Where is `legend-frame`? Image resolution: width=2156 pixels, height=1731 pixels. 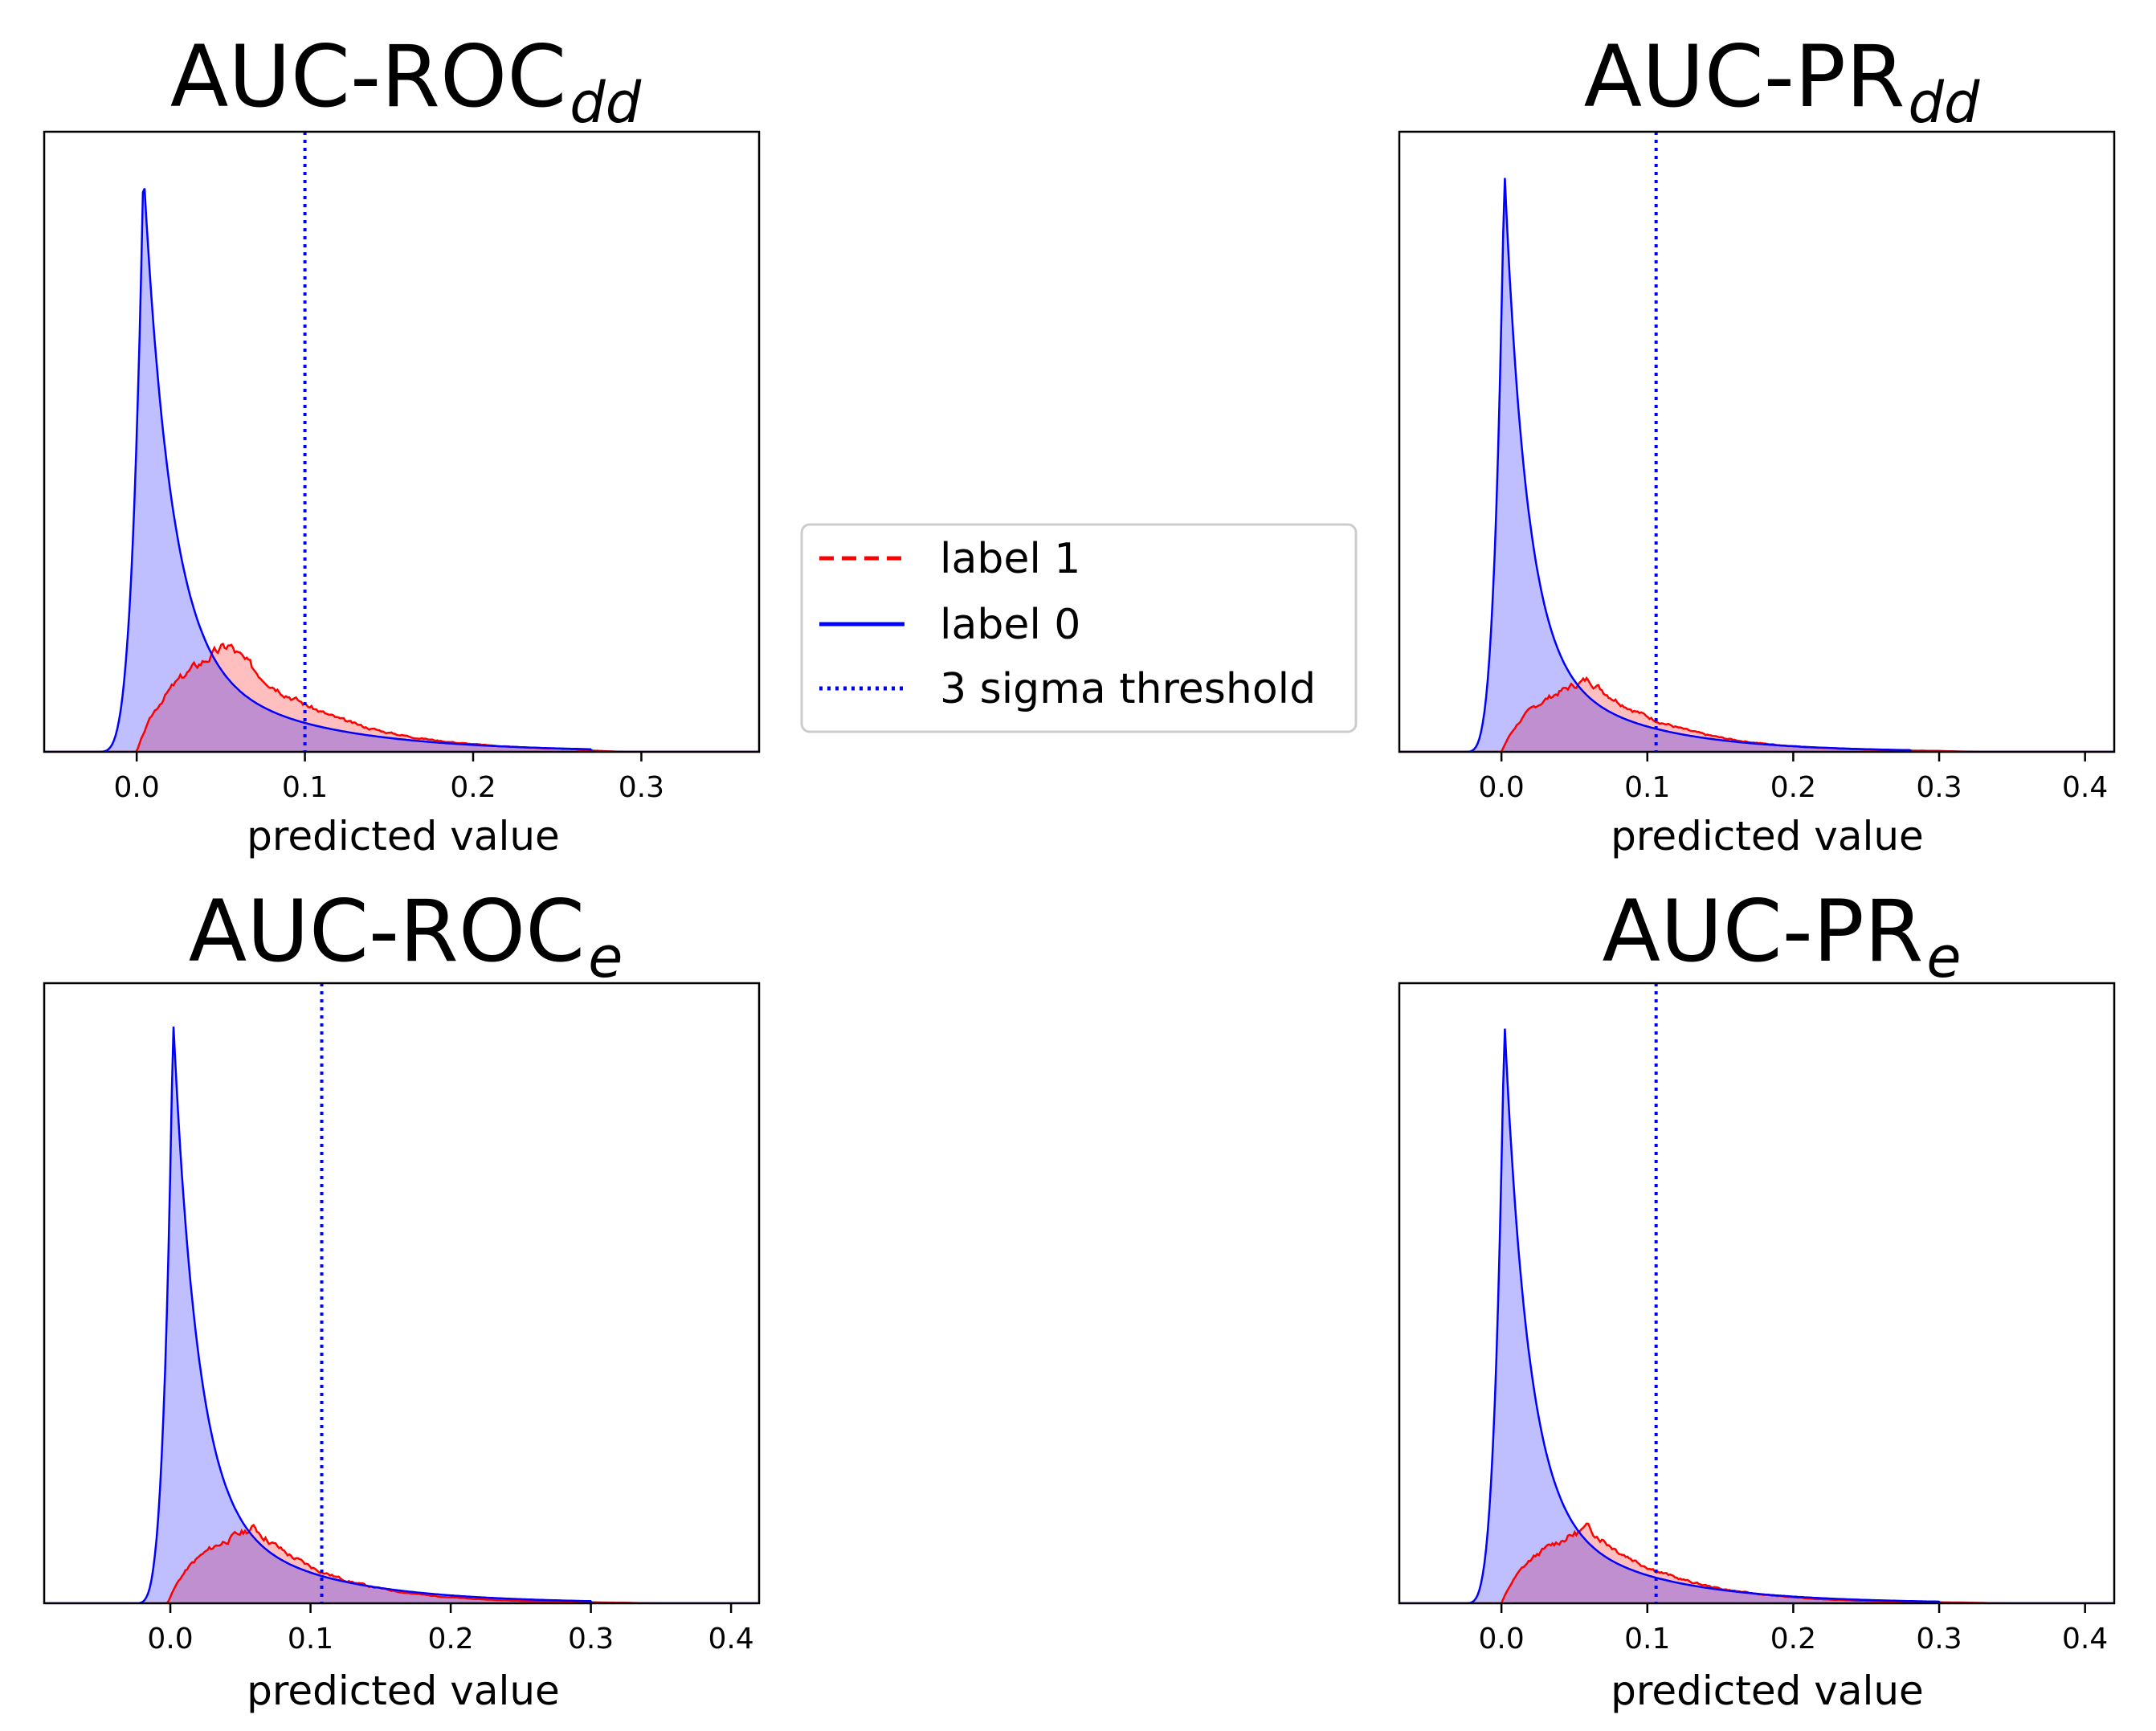 legend-frame is located at coordinates (1079, 628).